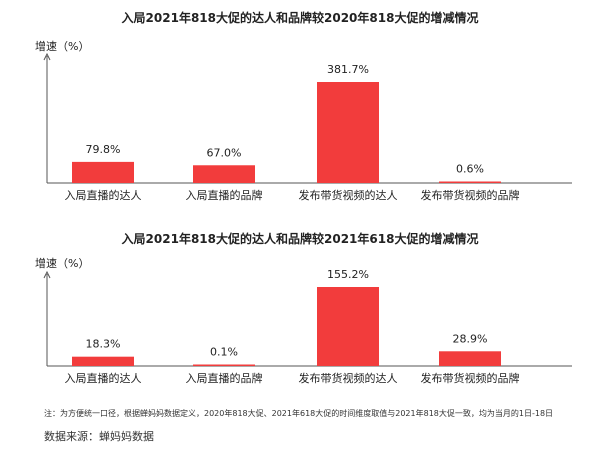  Describe the element at coordinates (348, 274) in the screenshot. I see `data-label: 155.2%` at that location.